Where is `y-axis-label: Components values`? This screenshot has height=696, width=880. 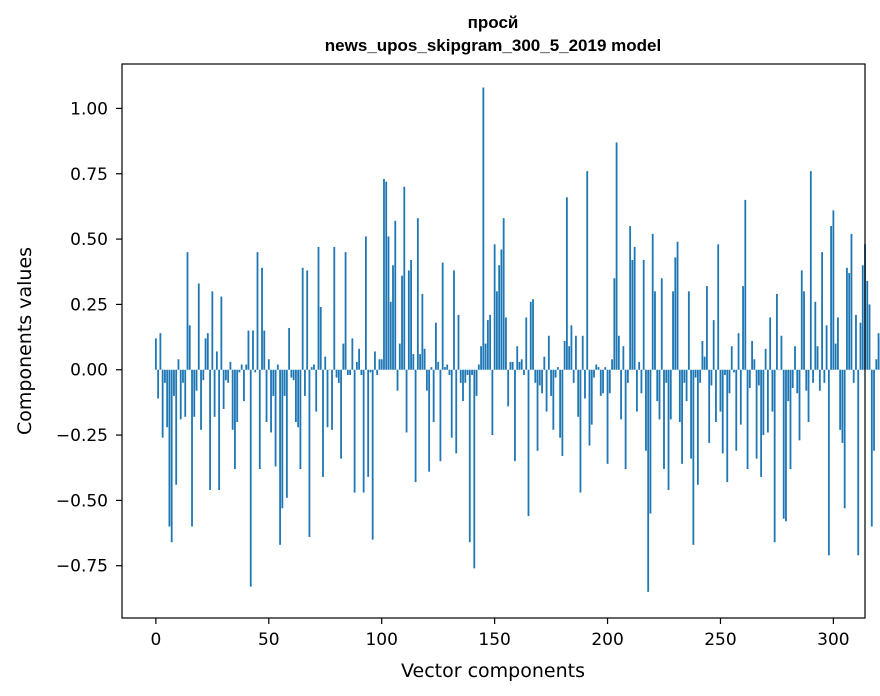
y-axis-label: Components values is located at coordinates (25, 341).